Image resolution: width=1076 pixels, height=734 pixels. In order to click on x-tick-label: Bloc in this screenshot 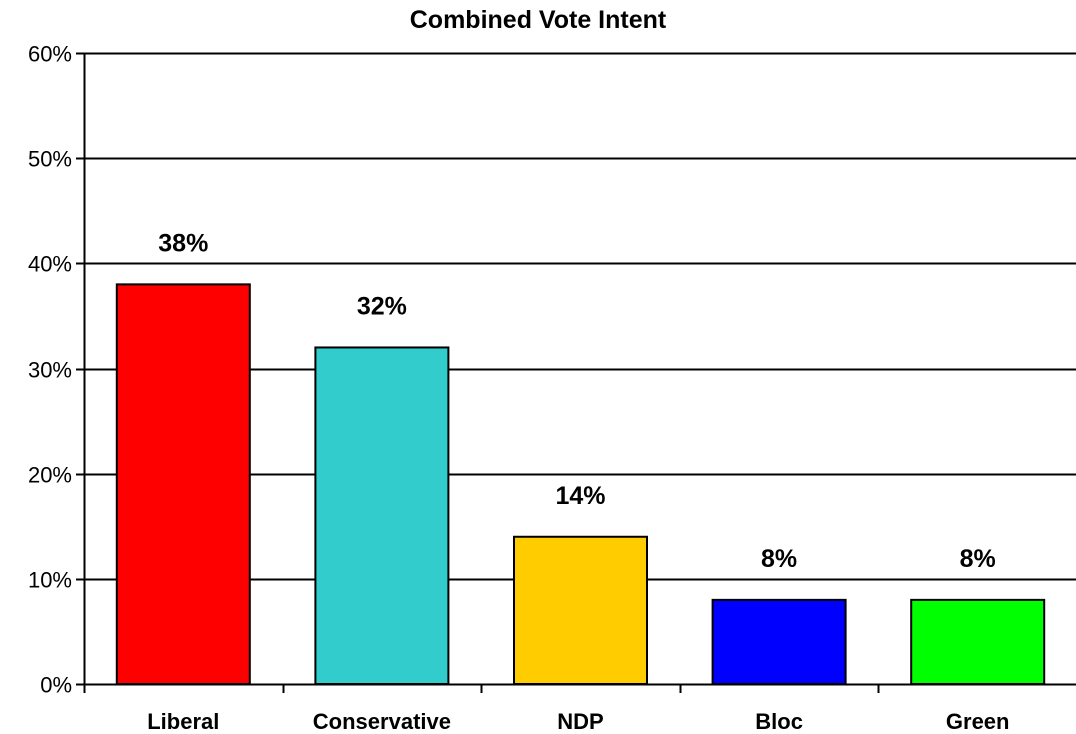, I will do `click(779, 721)`.